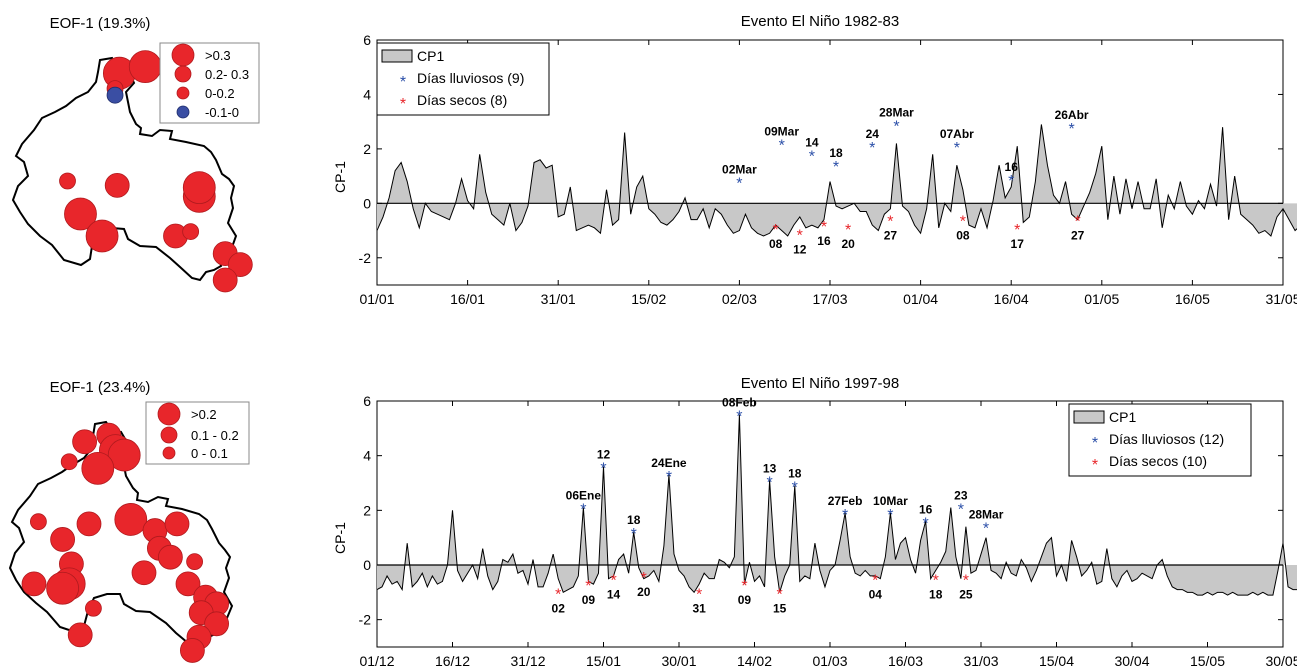  What do you see at coordinates (824, 241) in the screenshot?
I see `dry-day-label: 16` at bounding box center [824, 241].